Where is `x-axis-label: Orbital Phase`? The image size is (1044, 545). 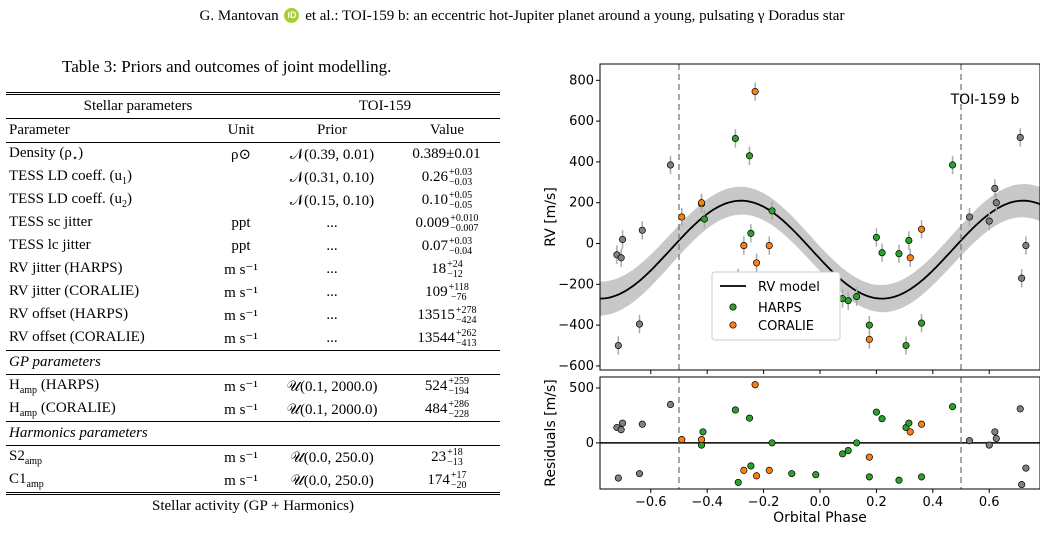
x-axis-label: Orbital Phase is located at coordinates (820, 516).